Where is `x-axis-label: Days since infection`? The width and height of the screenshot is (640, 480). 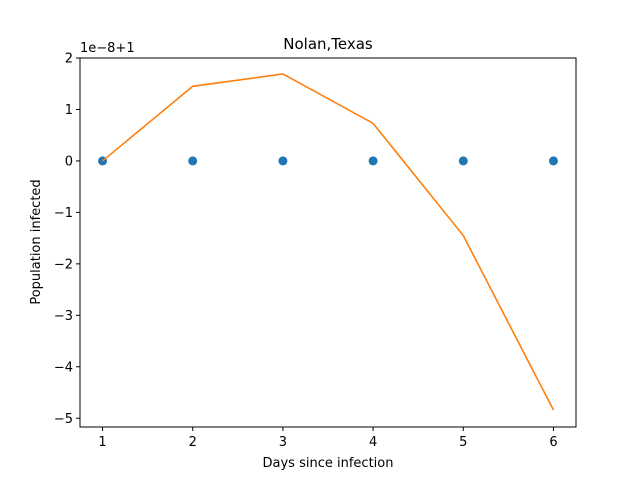
x-axis-label: Days since infection is located at coordinates (328, 463).